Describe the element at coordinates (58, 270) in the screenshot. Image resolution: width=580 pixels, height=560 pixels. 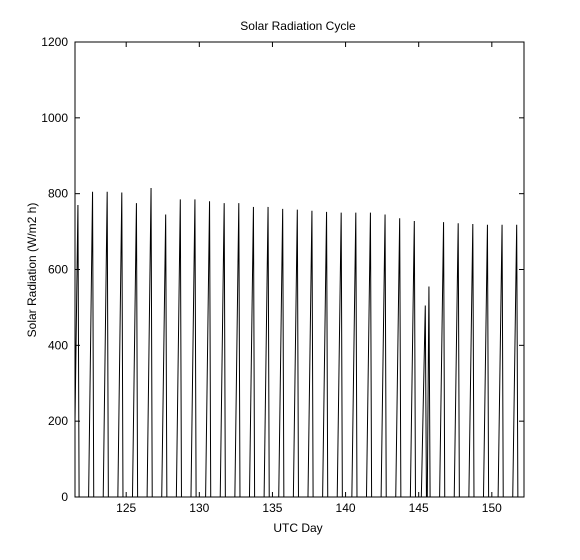
I see `y-tick-label: 600` at that location.